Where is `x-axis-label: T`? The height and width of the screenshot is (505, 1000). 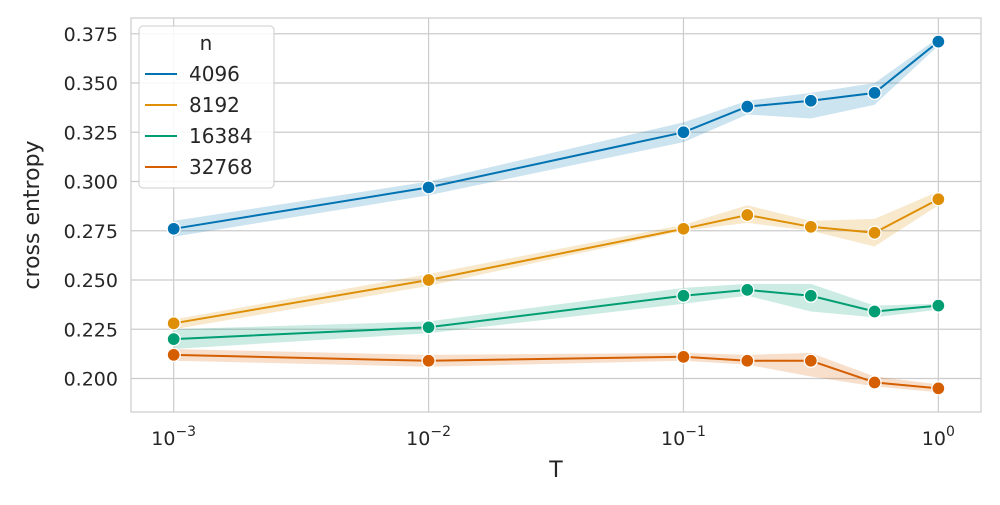
x-axis-label: T is located at coordinates (555, 470).